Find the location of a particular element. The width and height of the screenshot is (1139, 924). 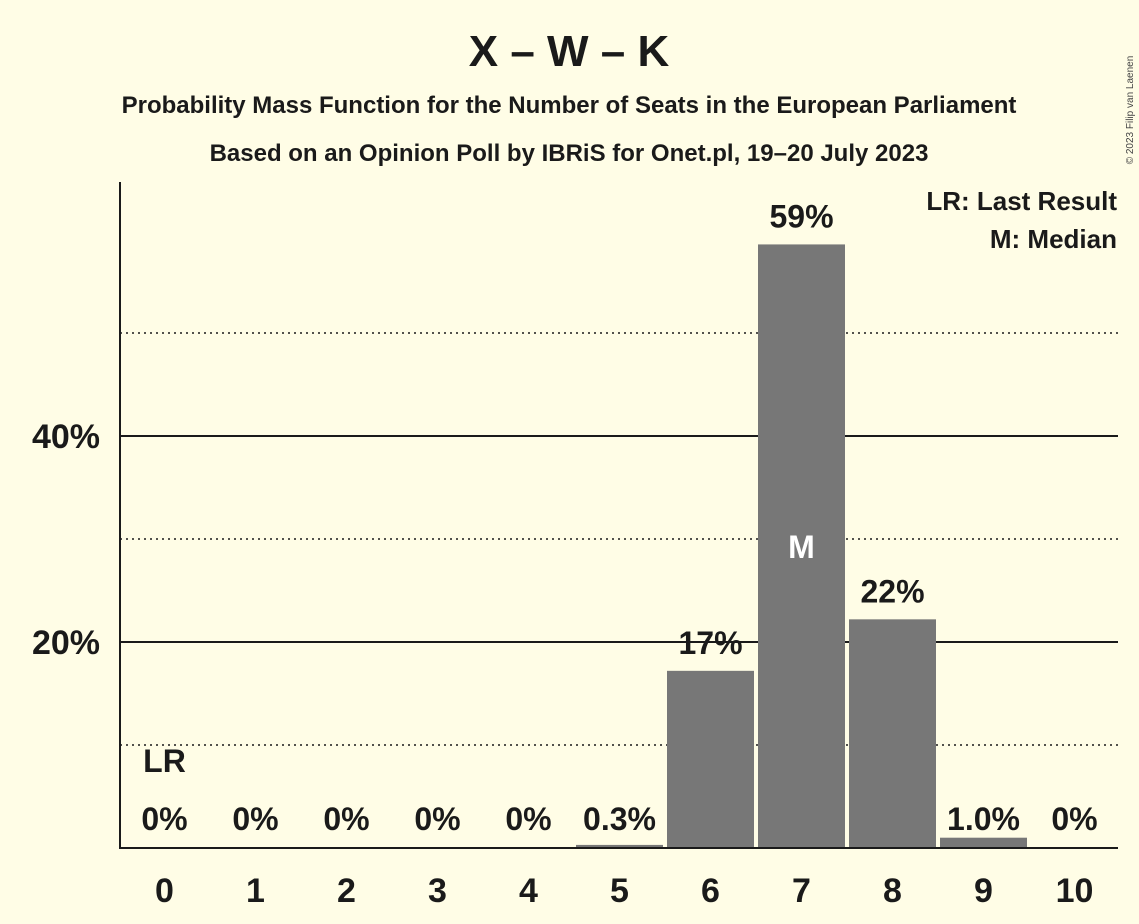

x-tick-label-1: 1 is located at coordinates (255, 891).